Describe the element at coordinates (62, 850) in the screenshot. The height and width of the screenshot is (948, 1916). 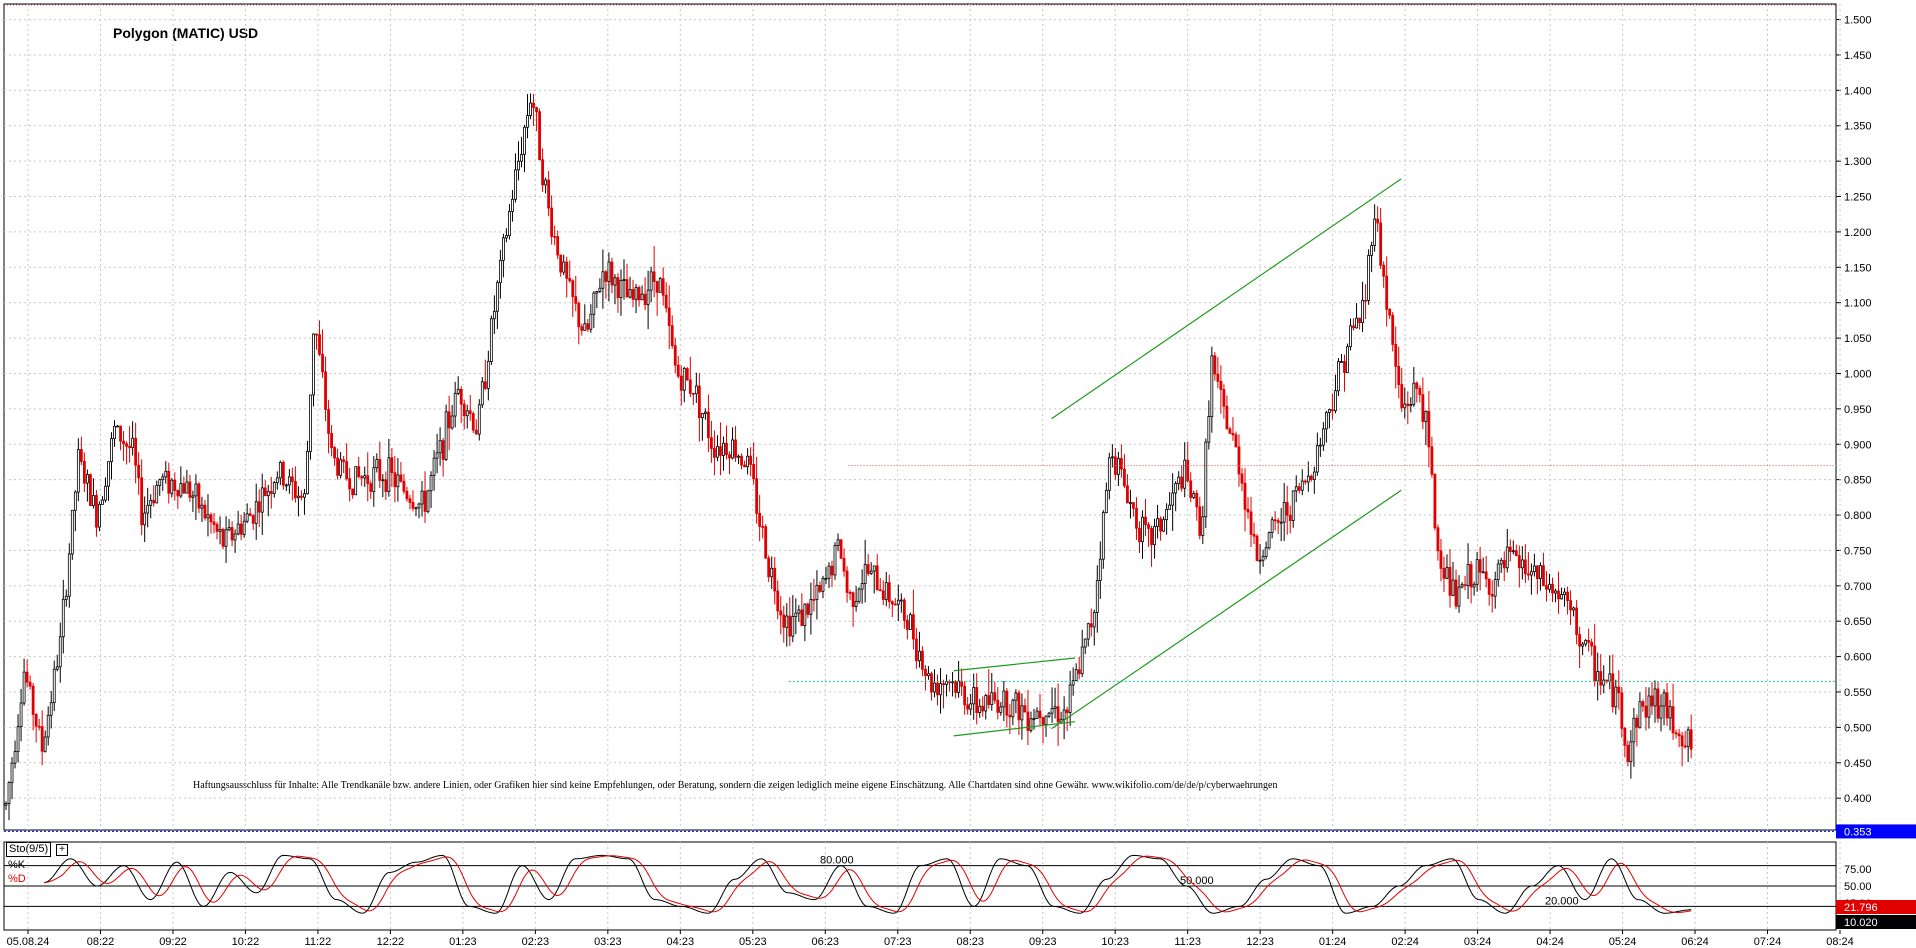
I see `expand-indicator-button: +` at that location.